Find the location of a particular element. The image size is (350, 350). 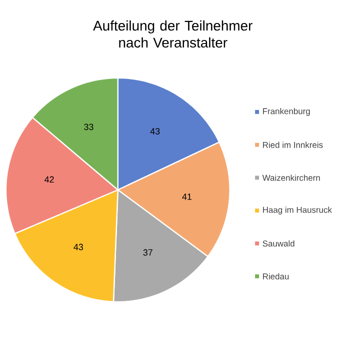

chart-title: Aufteilung der Teilnehmer nach Veranstalter is located at coordinates (172, 34).